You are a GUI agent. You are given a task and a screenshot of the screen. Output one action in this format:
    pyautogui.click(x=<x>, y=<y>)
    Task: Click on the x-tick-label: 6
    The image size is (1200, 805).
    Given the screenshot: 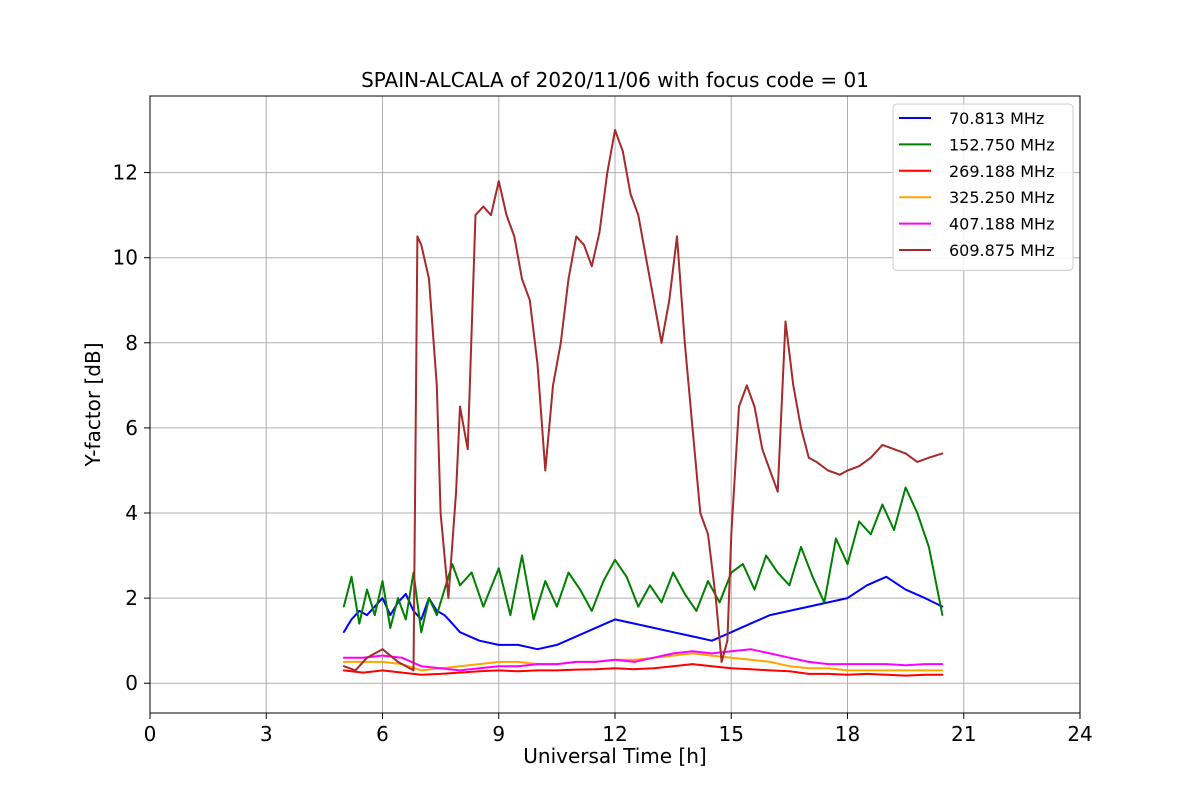 What is the action you would take?
    pyautogui.click(x=382, y=734)
    